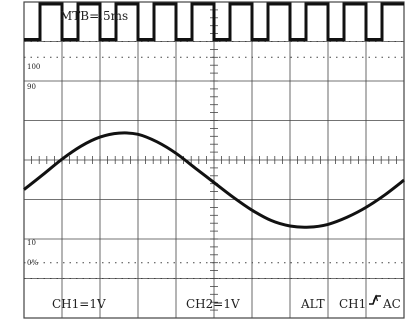 This screenshot has height=320, width=406. I want to click on ch1-scale-readout: CH1=1V, so click(79, 304).